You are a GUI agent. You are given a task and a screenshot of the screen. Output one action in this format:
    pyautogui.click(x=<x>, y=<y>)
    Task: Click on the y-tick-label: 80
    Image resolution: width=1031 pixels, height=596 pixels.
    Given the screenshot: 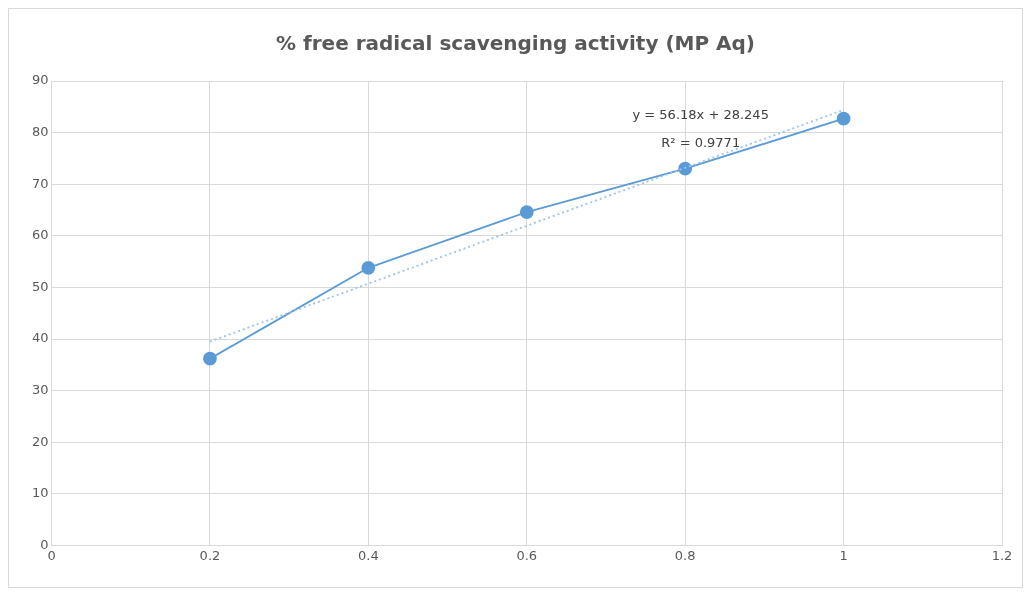 What is the action you would take?
    pyautogui.click(x=40, y=131)
    